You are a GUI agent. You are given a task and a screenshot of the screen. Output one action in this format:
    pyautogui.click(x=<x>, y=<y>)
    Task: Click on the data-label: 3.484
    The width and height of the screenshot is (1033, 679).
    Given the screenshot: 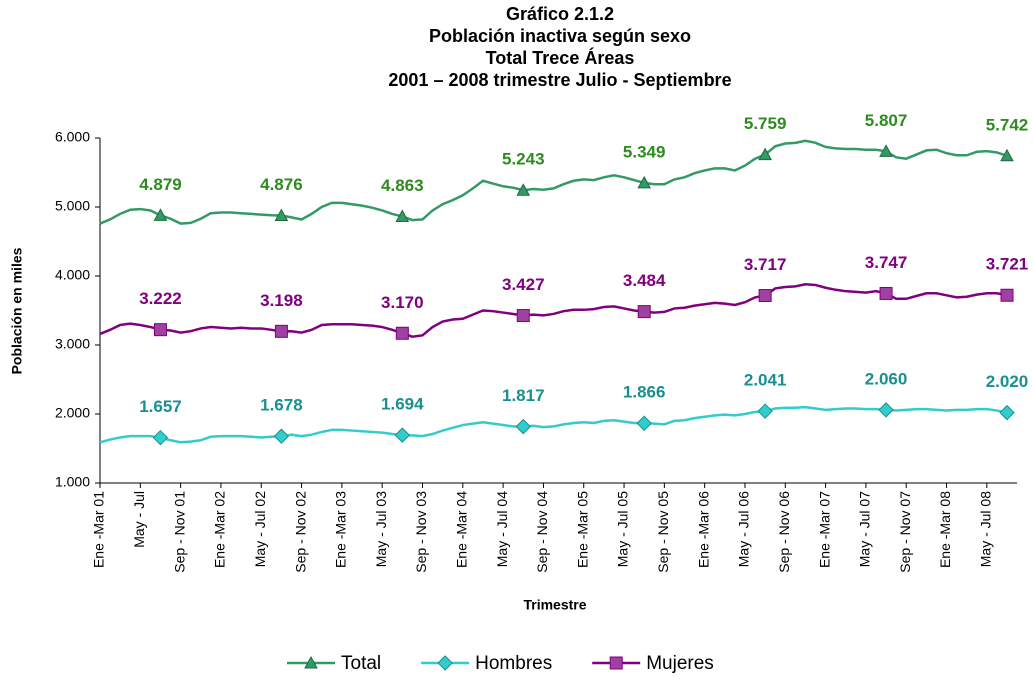 What is the action you would take?
    pyautogui.click(x=644, y=280)
    